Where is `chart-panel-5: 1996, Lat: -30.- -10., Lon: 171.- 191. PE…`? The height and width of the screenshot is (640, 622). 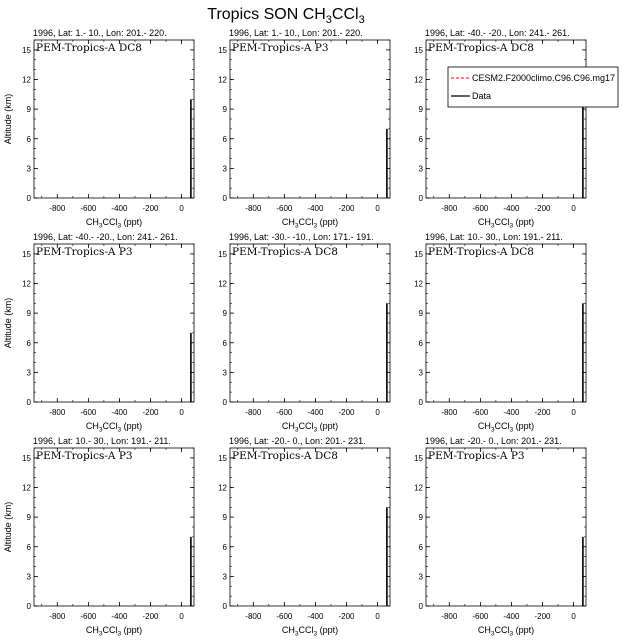 chart-panel-5: 1996, Lat: -30.- -10., Lon: 171.- 191. PE… is located at coordinates (304, 333).